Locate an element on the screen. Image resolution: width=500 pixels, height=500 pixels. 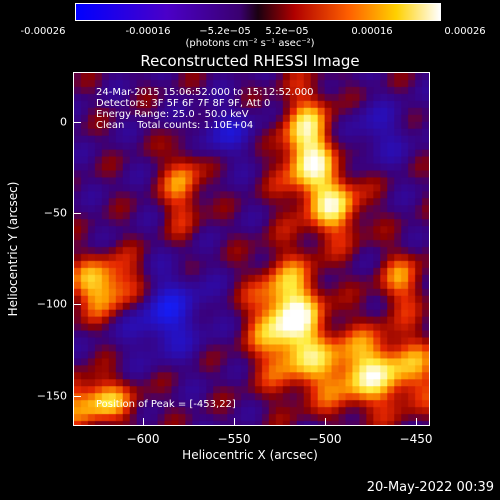
y-tick-label: −100 is located at coordinates (51, 304).